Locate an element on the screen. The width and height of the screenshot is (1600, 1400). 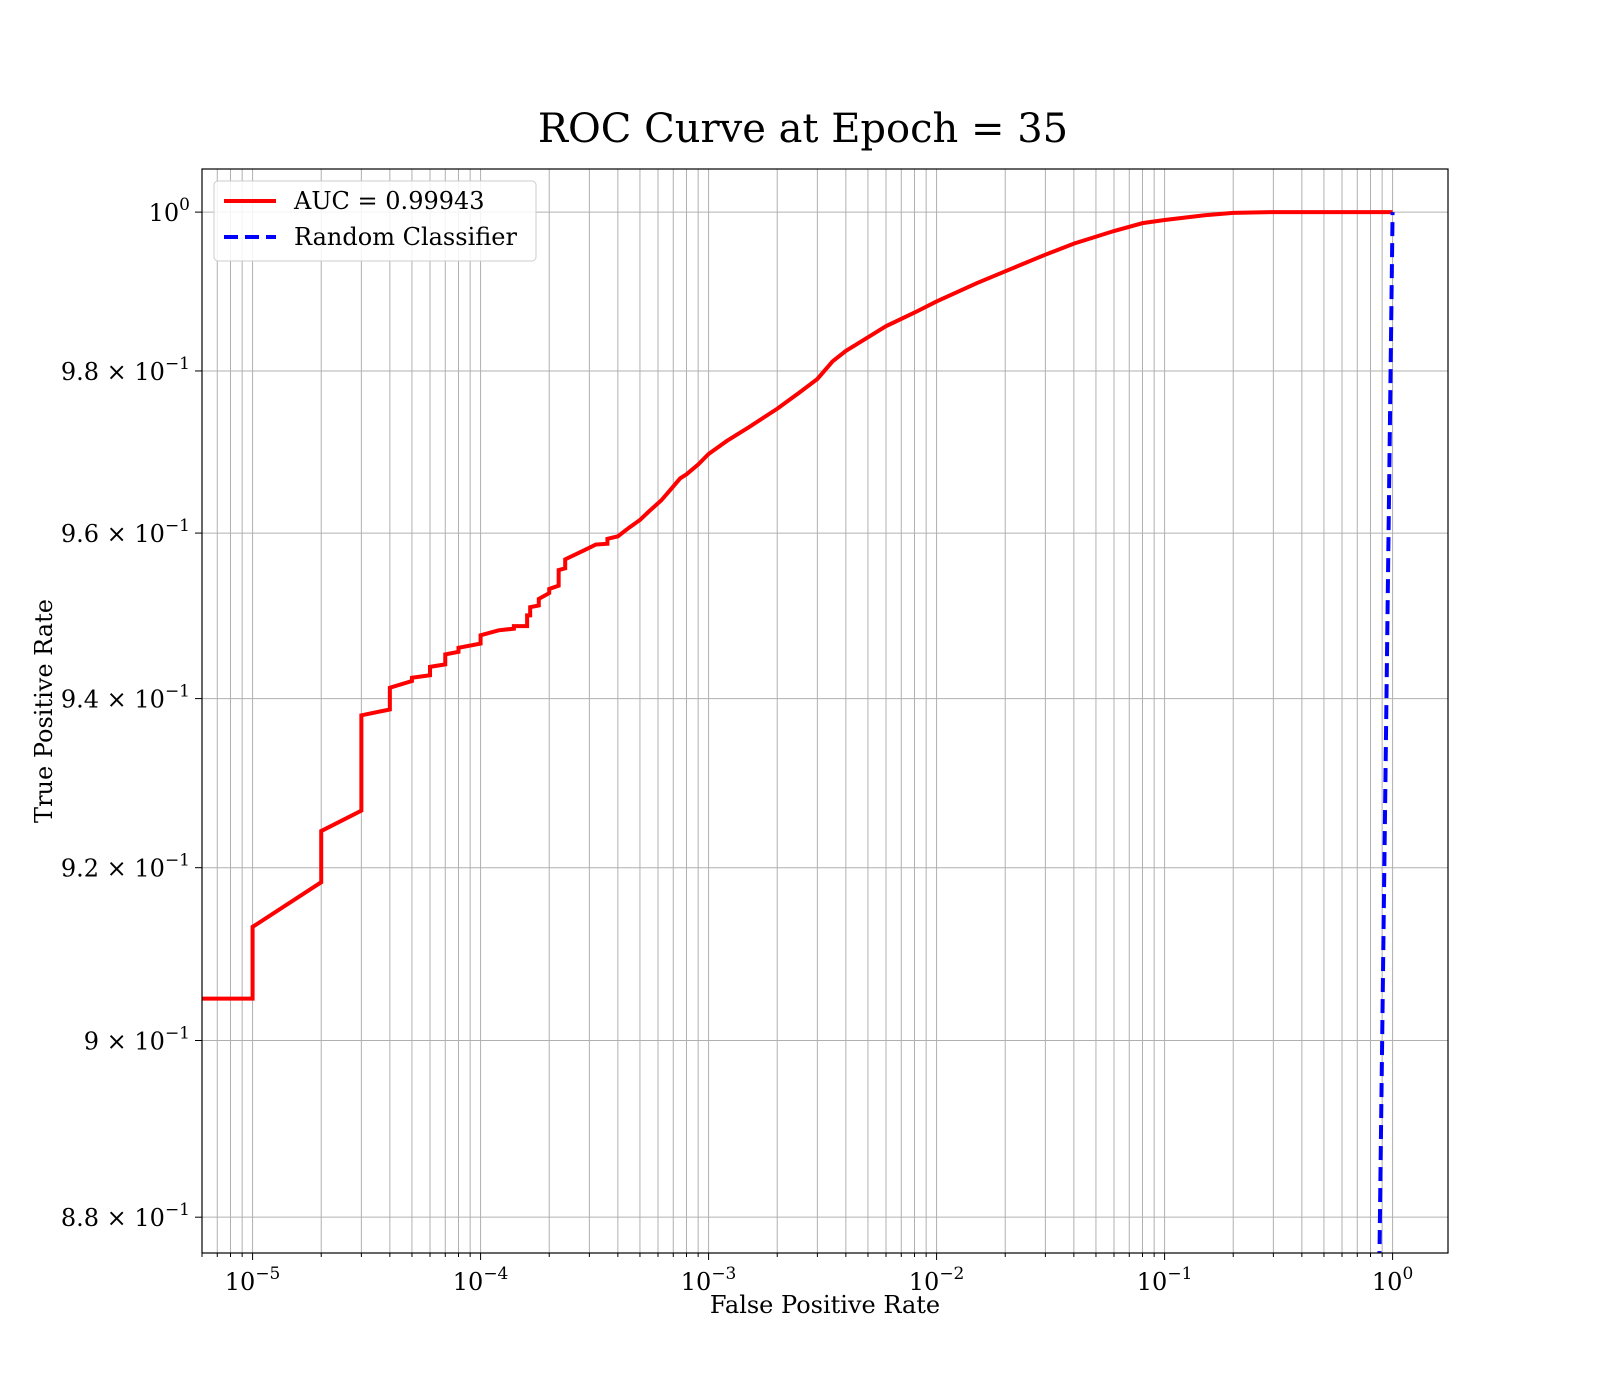
y-axis-label: True Positive Rate is located at coordinates (44, 711).